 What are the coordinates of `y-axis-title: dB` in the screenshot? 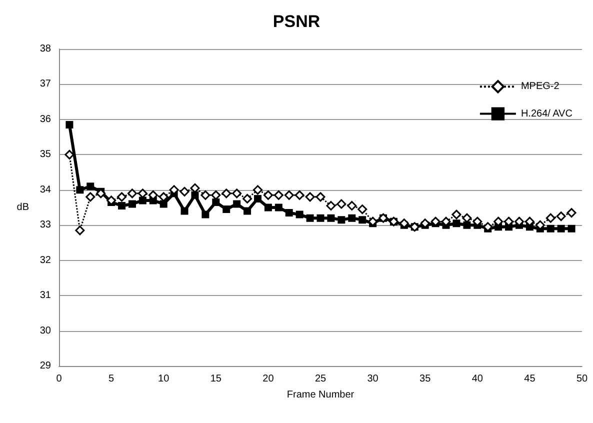 It's located at (23, 207).